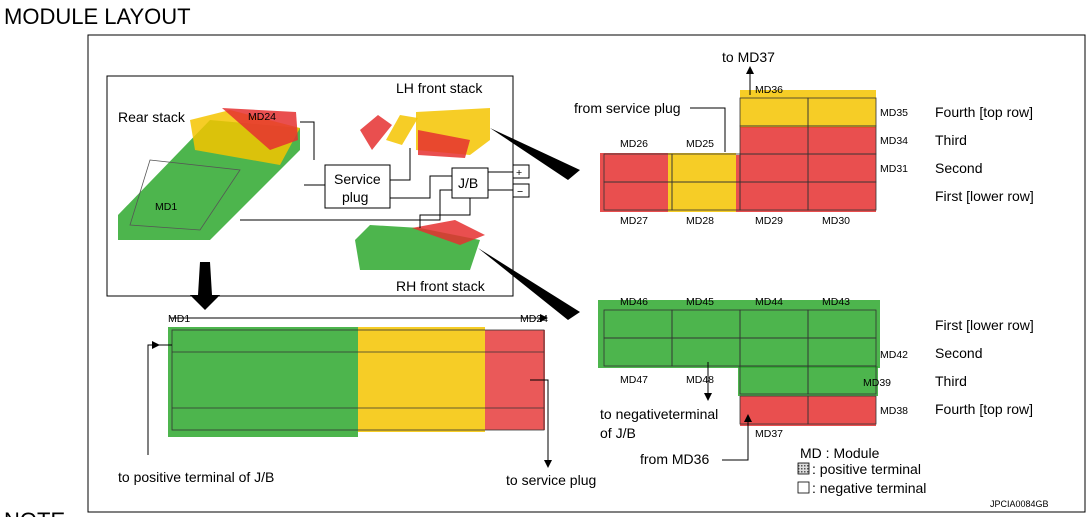 This screenshot has width=1092, height=517. Describe the element at coordinates (1019, 504) in the screenshot. I see `figure-code: JPCIA0084GB` at that location.